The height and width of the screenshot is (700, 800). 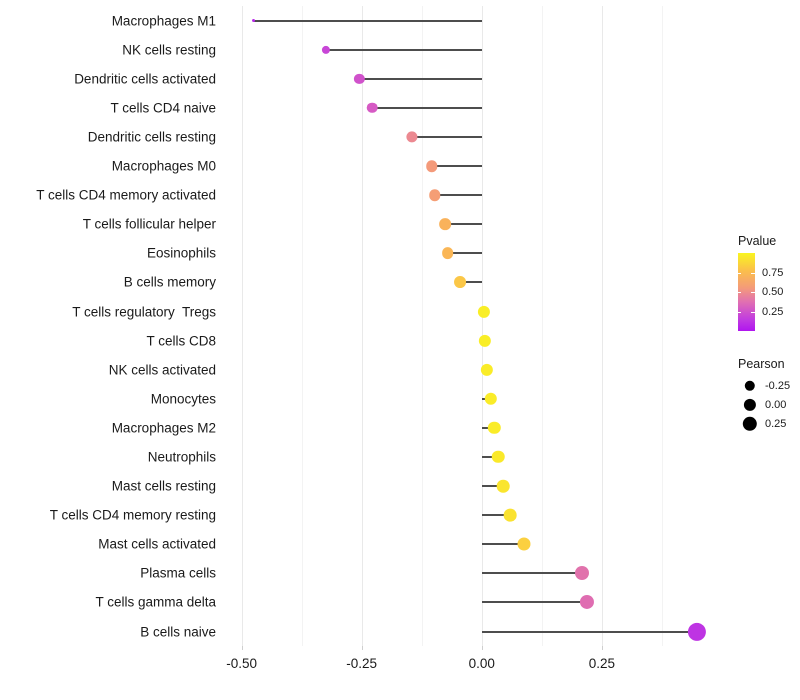 I want to click on size-legend-rows: -0.25 0.00 0.25, so click(x=769, y=404).